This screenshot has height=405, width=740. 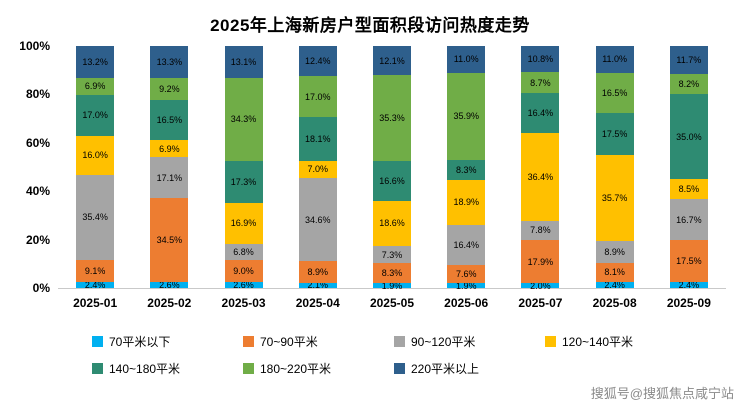 I want to click on bar-segment: 35.0%, so click(x=688, y=136).